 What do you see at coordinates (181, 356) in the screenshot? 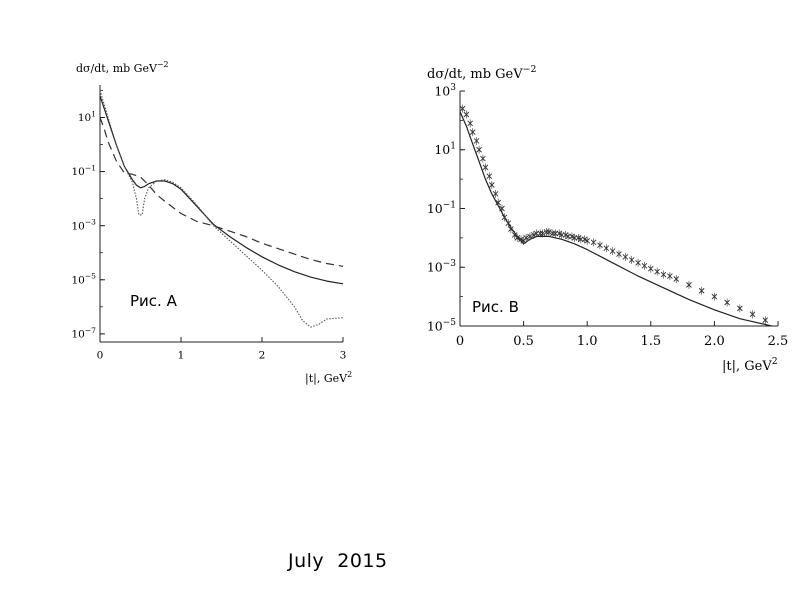
I see `x-tick-label: 1` at bounding box center [181, 356].